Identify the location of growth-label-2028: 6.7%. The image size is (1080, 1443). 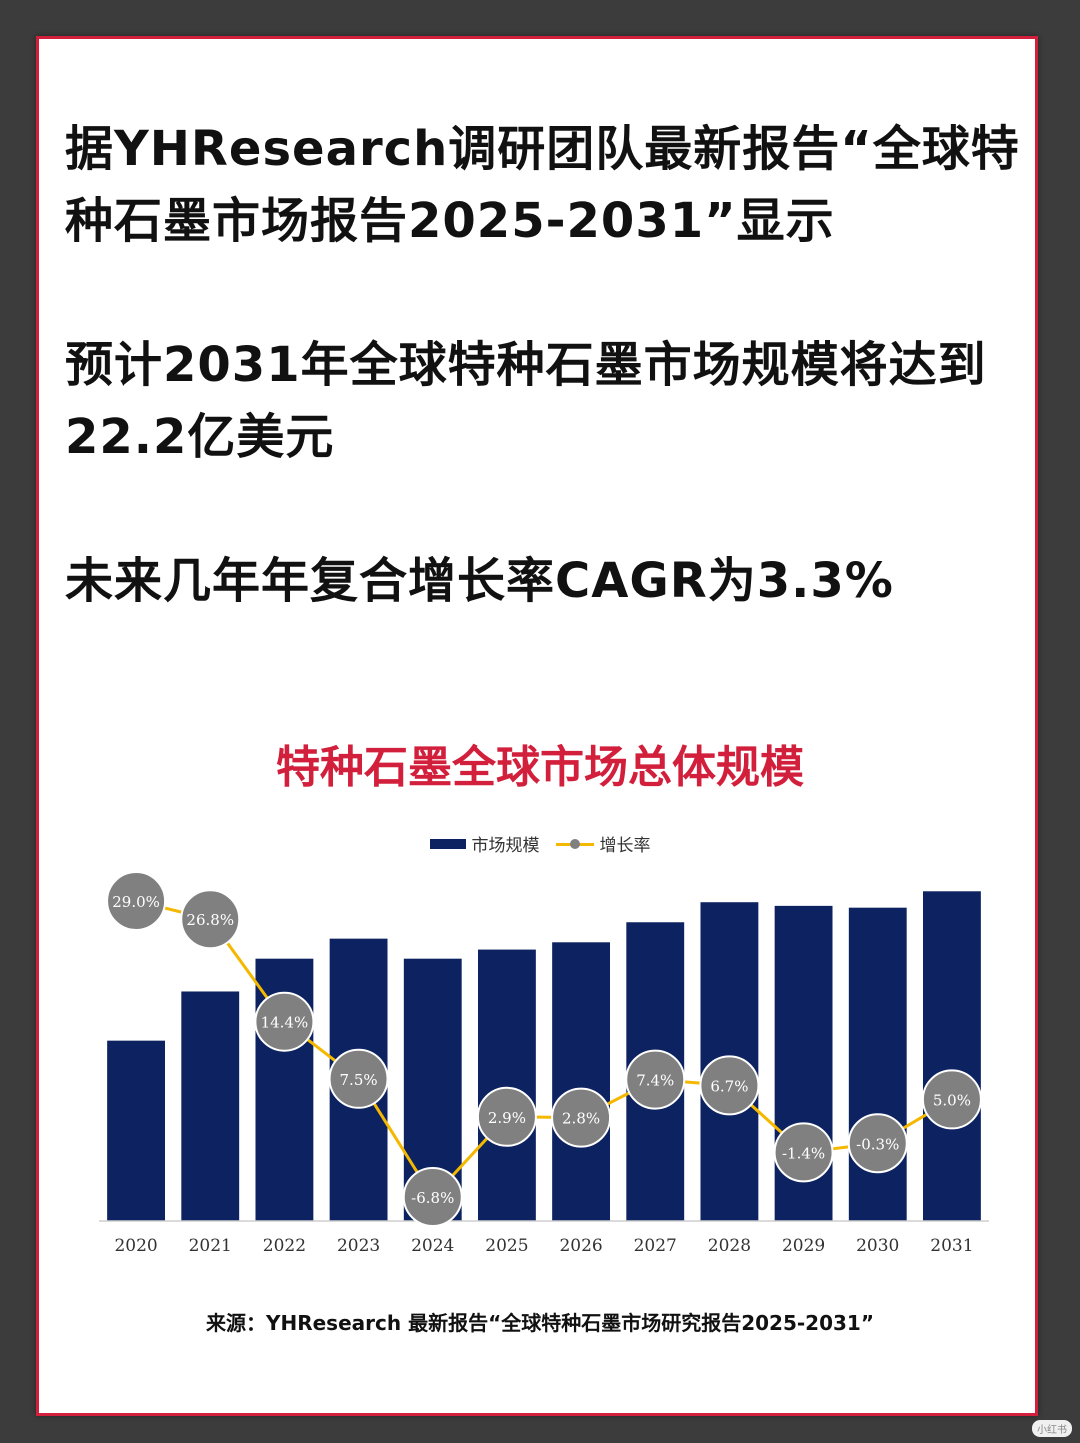
(729, 1086).